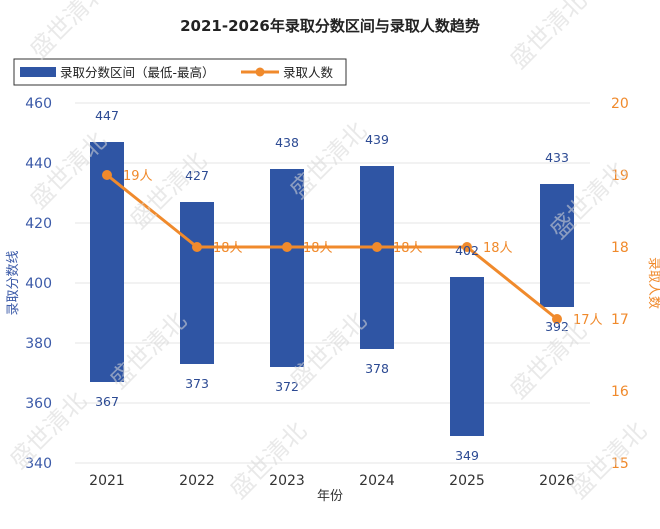 Image resolution: width=660 pixels, height=529 pixels. What do you see at coordinates (107, 481) in the screenshot?
I see `x-tick-label: 2021` at bounding box center [107, 481].